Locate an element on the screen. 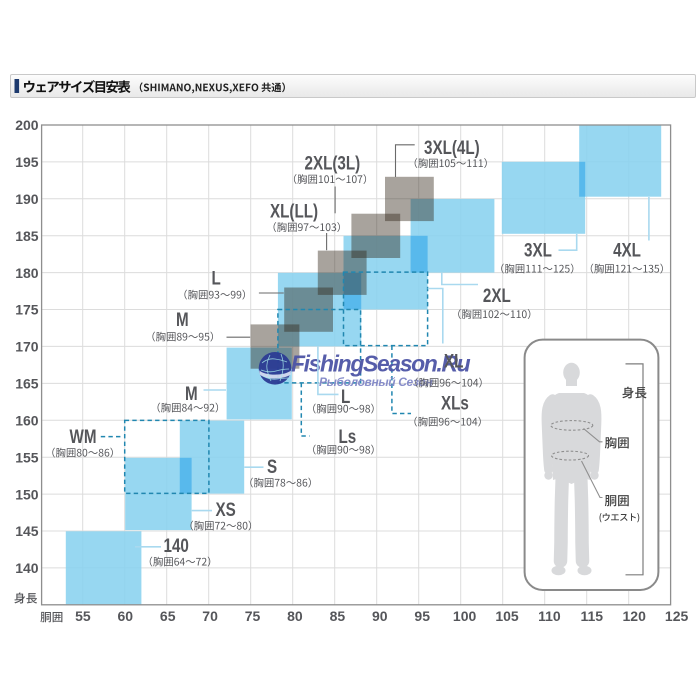  svg-text: S is located at coordinates (272, 466).